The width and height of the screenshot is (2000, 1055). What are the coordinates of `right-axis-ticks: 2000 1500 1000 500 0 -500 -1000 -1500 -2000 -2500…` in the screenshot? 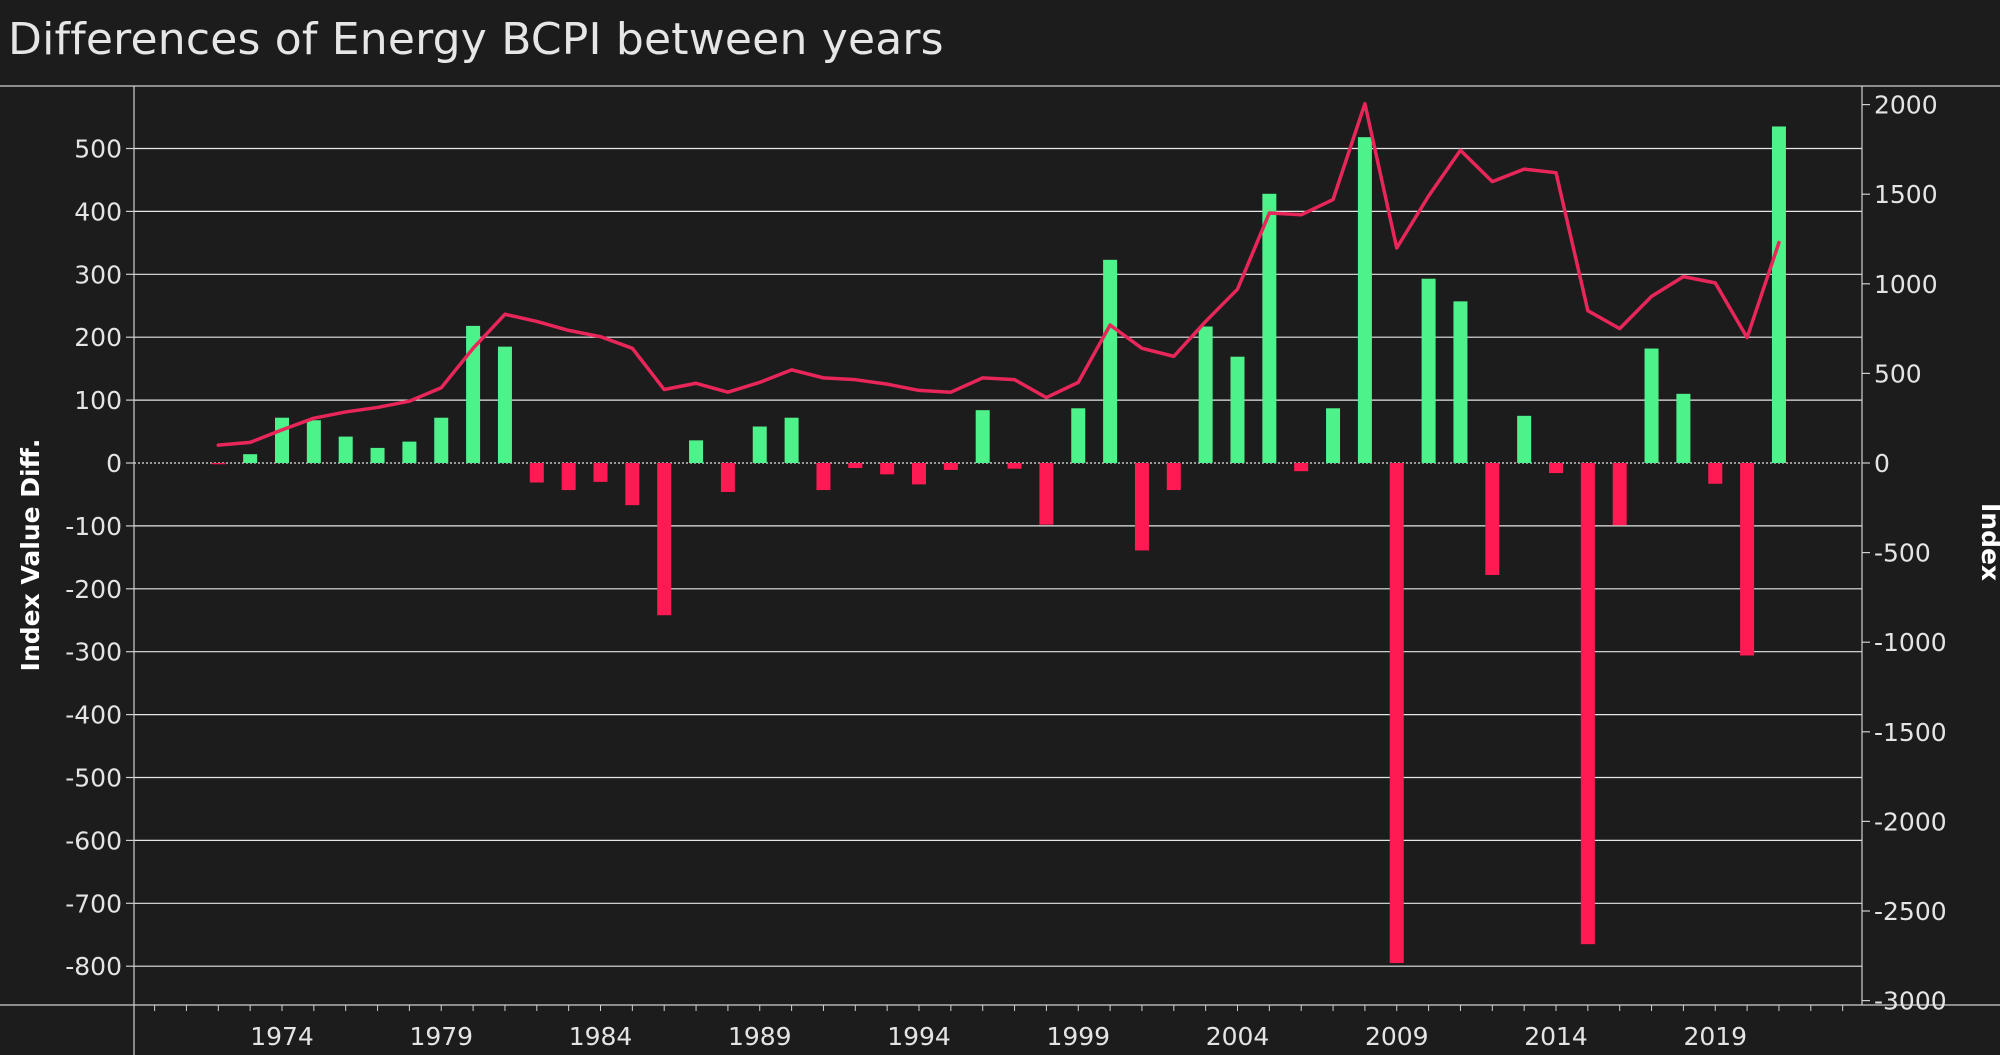 It's located at (1910, 553).